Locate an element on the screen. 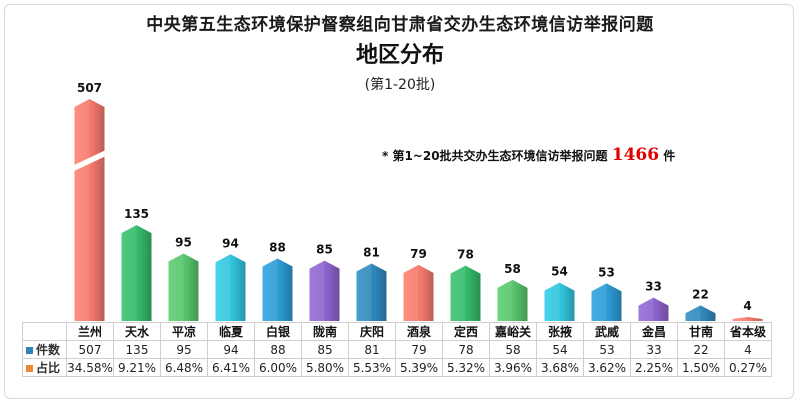  category-cell: 庆阳 is located at coordinates (372, 331).